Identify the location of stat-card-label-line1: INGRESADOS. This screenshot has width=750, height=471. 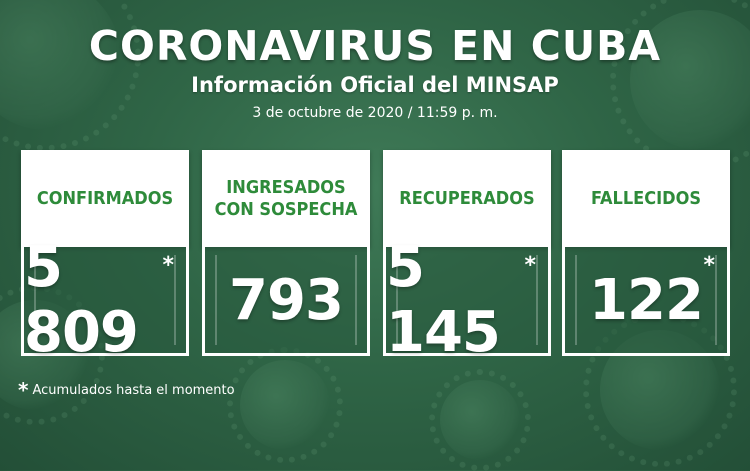
(286, 187).